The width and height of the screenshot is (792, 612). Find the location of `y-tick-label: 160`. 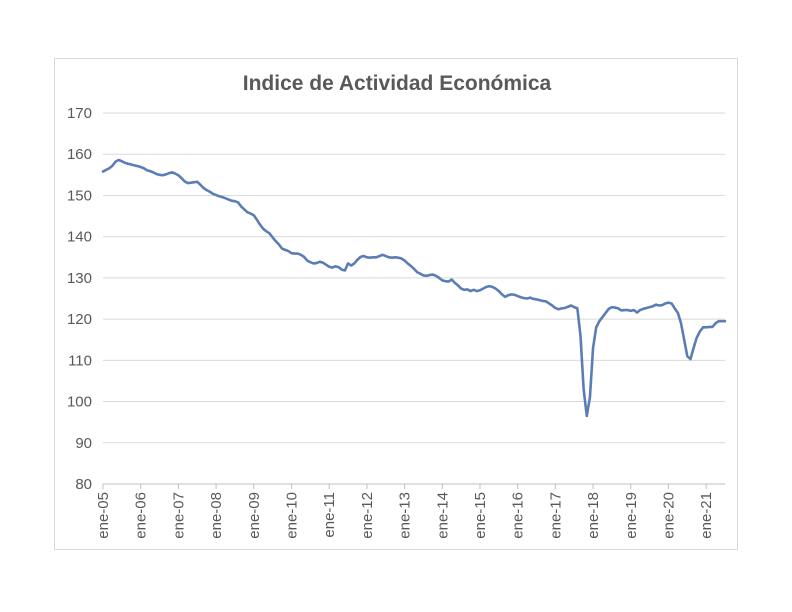

y-tick-label: 160 is located at coordinates (79, 154).